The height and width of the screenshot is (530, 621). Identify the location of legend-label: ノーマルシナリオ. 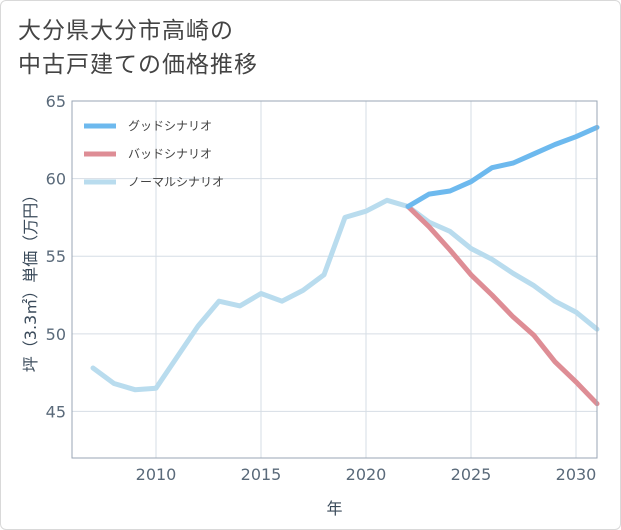
(176, 182).